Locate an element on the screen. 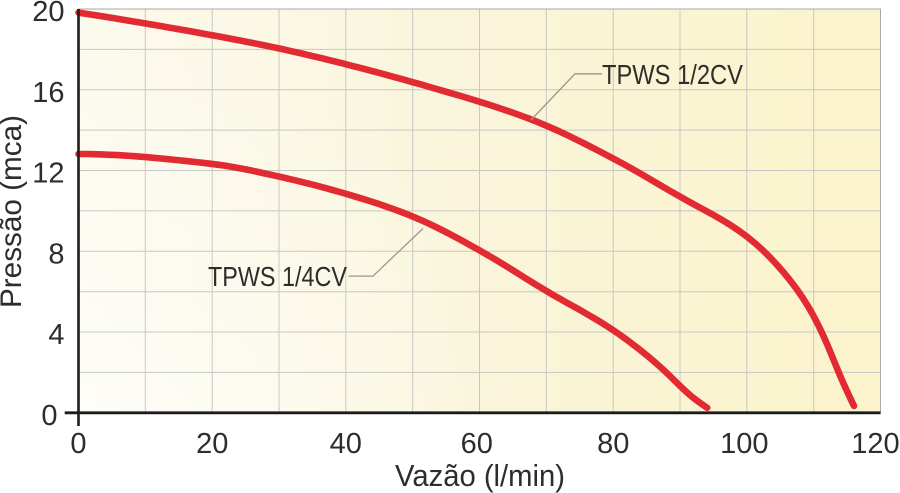  svg-text: 4 is located at coordinates (56, 335).